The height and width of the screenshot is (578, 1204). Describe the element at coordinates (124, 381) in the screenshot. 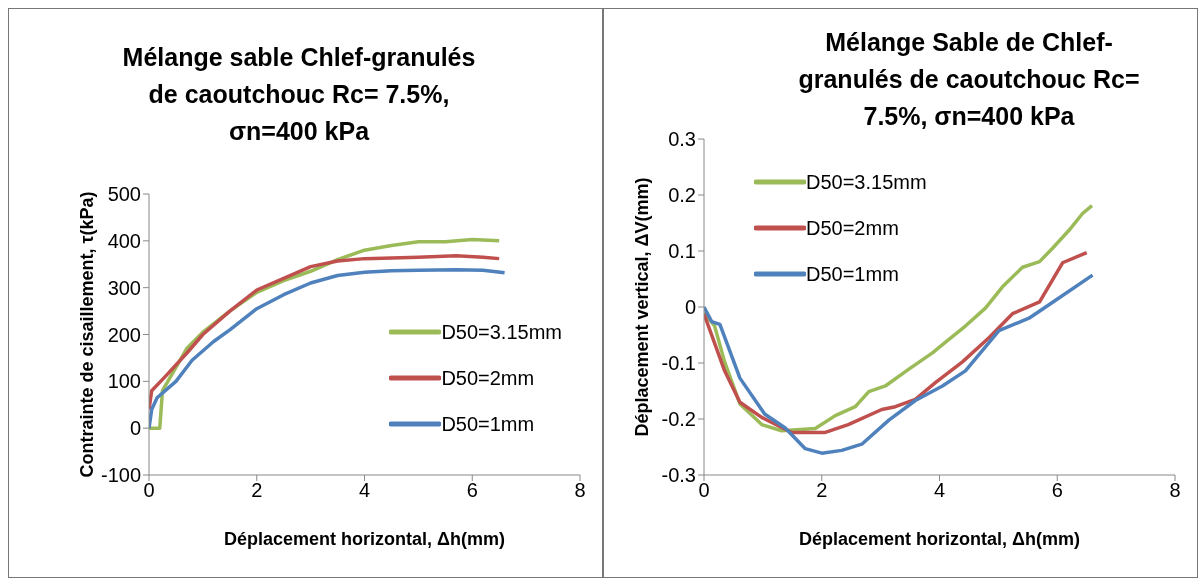

I see `y-tick-label: 100` at that location.